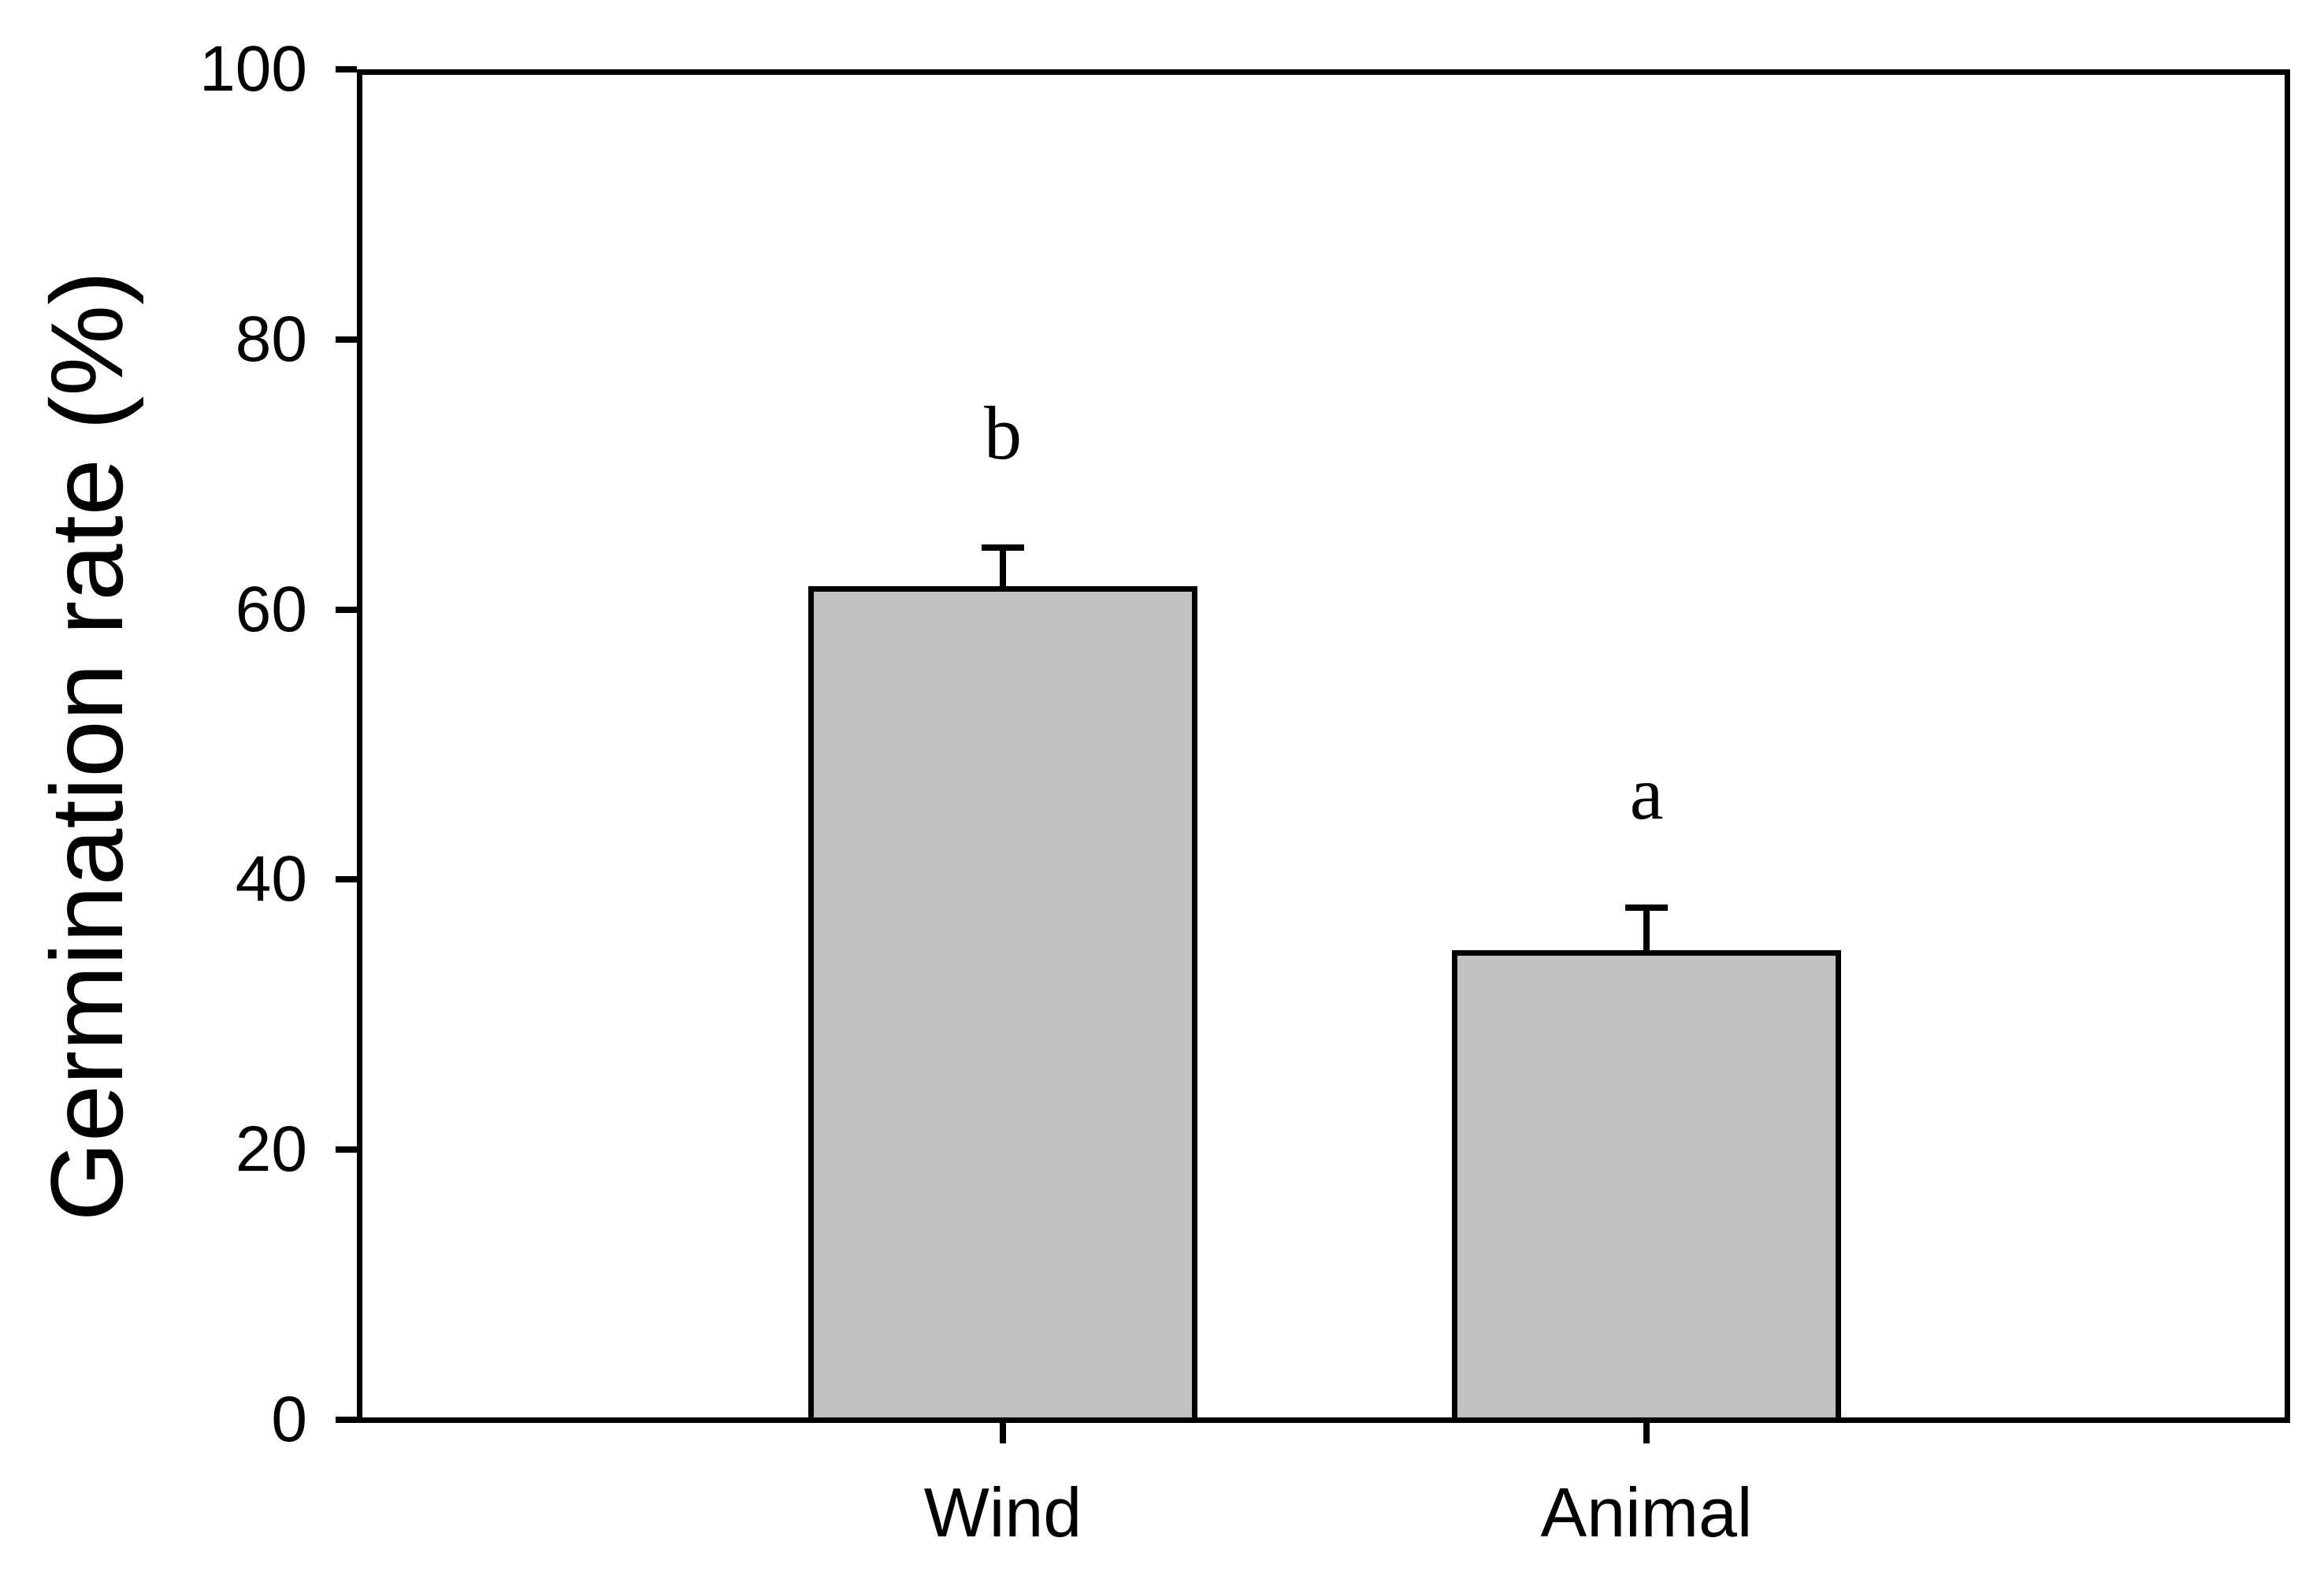  What do you see at coordinates (253, 69) in the screenshot?
I see `y-tick-label: 100` at bounding box center [253, 69].